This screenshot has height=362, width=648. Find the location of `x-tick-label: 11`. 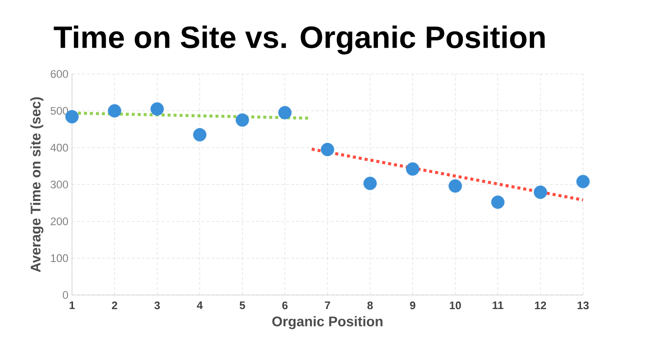

x-tick-label: 11 is located at coordinates (498, 306).